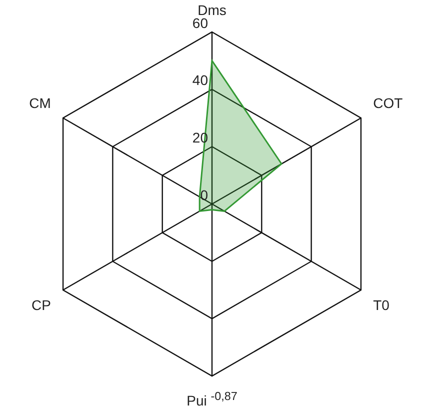  Describe the element at coordinates (388, 103) in the screenshot. I see `spoke-label: COT` at that location.